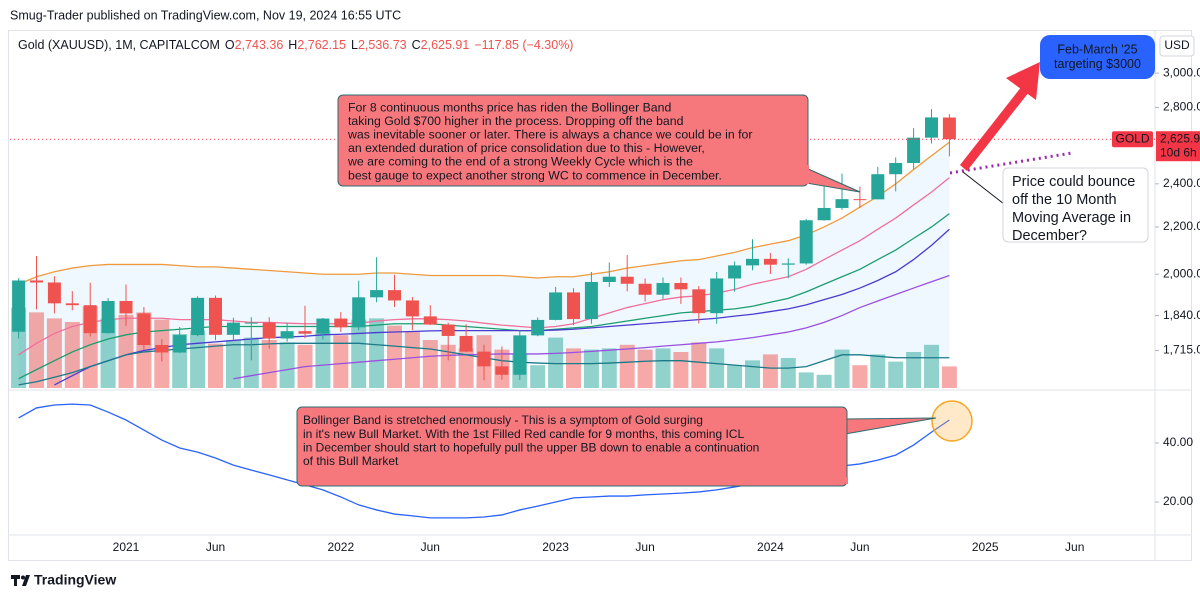 The width and height of the screenshot is (1200, 600). Describe the element at coordinates (1178, 152) in the screenshot. I see `countdown-label: 10d 6h` at that location.